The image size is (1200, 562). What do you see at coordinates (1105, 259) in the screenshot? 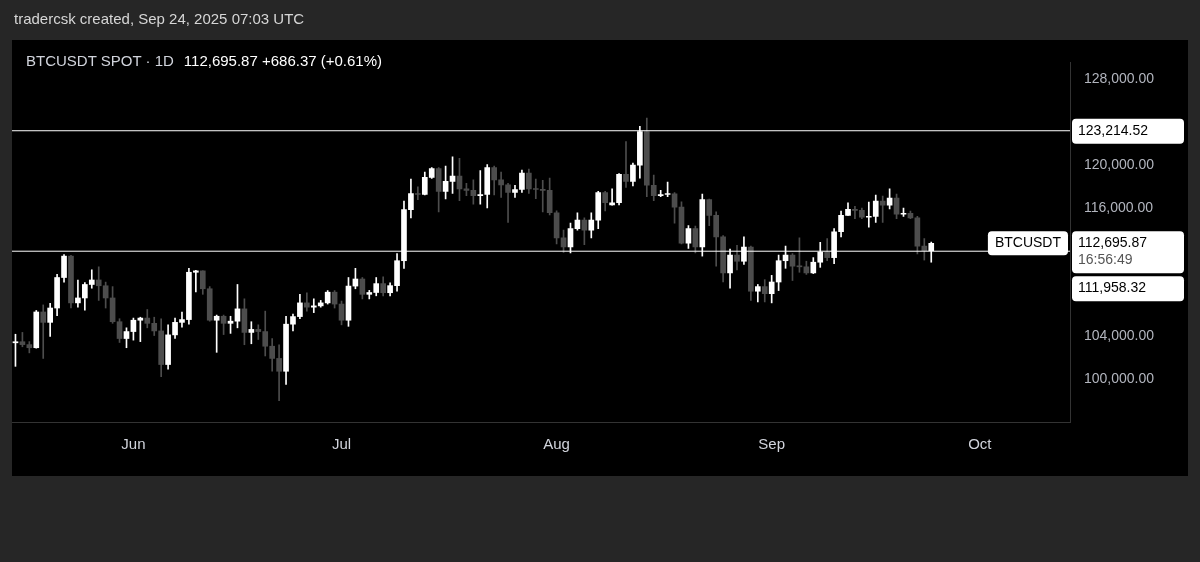
I see `text: 16:56:49` at bounding box center [1105, 259].